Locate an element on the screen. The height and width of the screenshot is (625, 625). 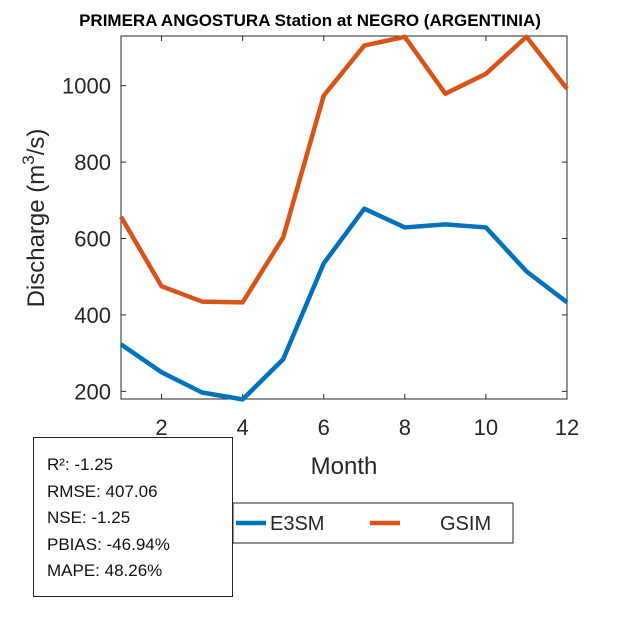
y-axis-label: Discharge (m3/s) is located at coordinates (34, 218).